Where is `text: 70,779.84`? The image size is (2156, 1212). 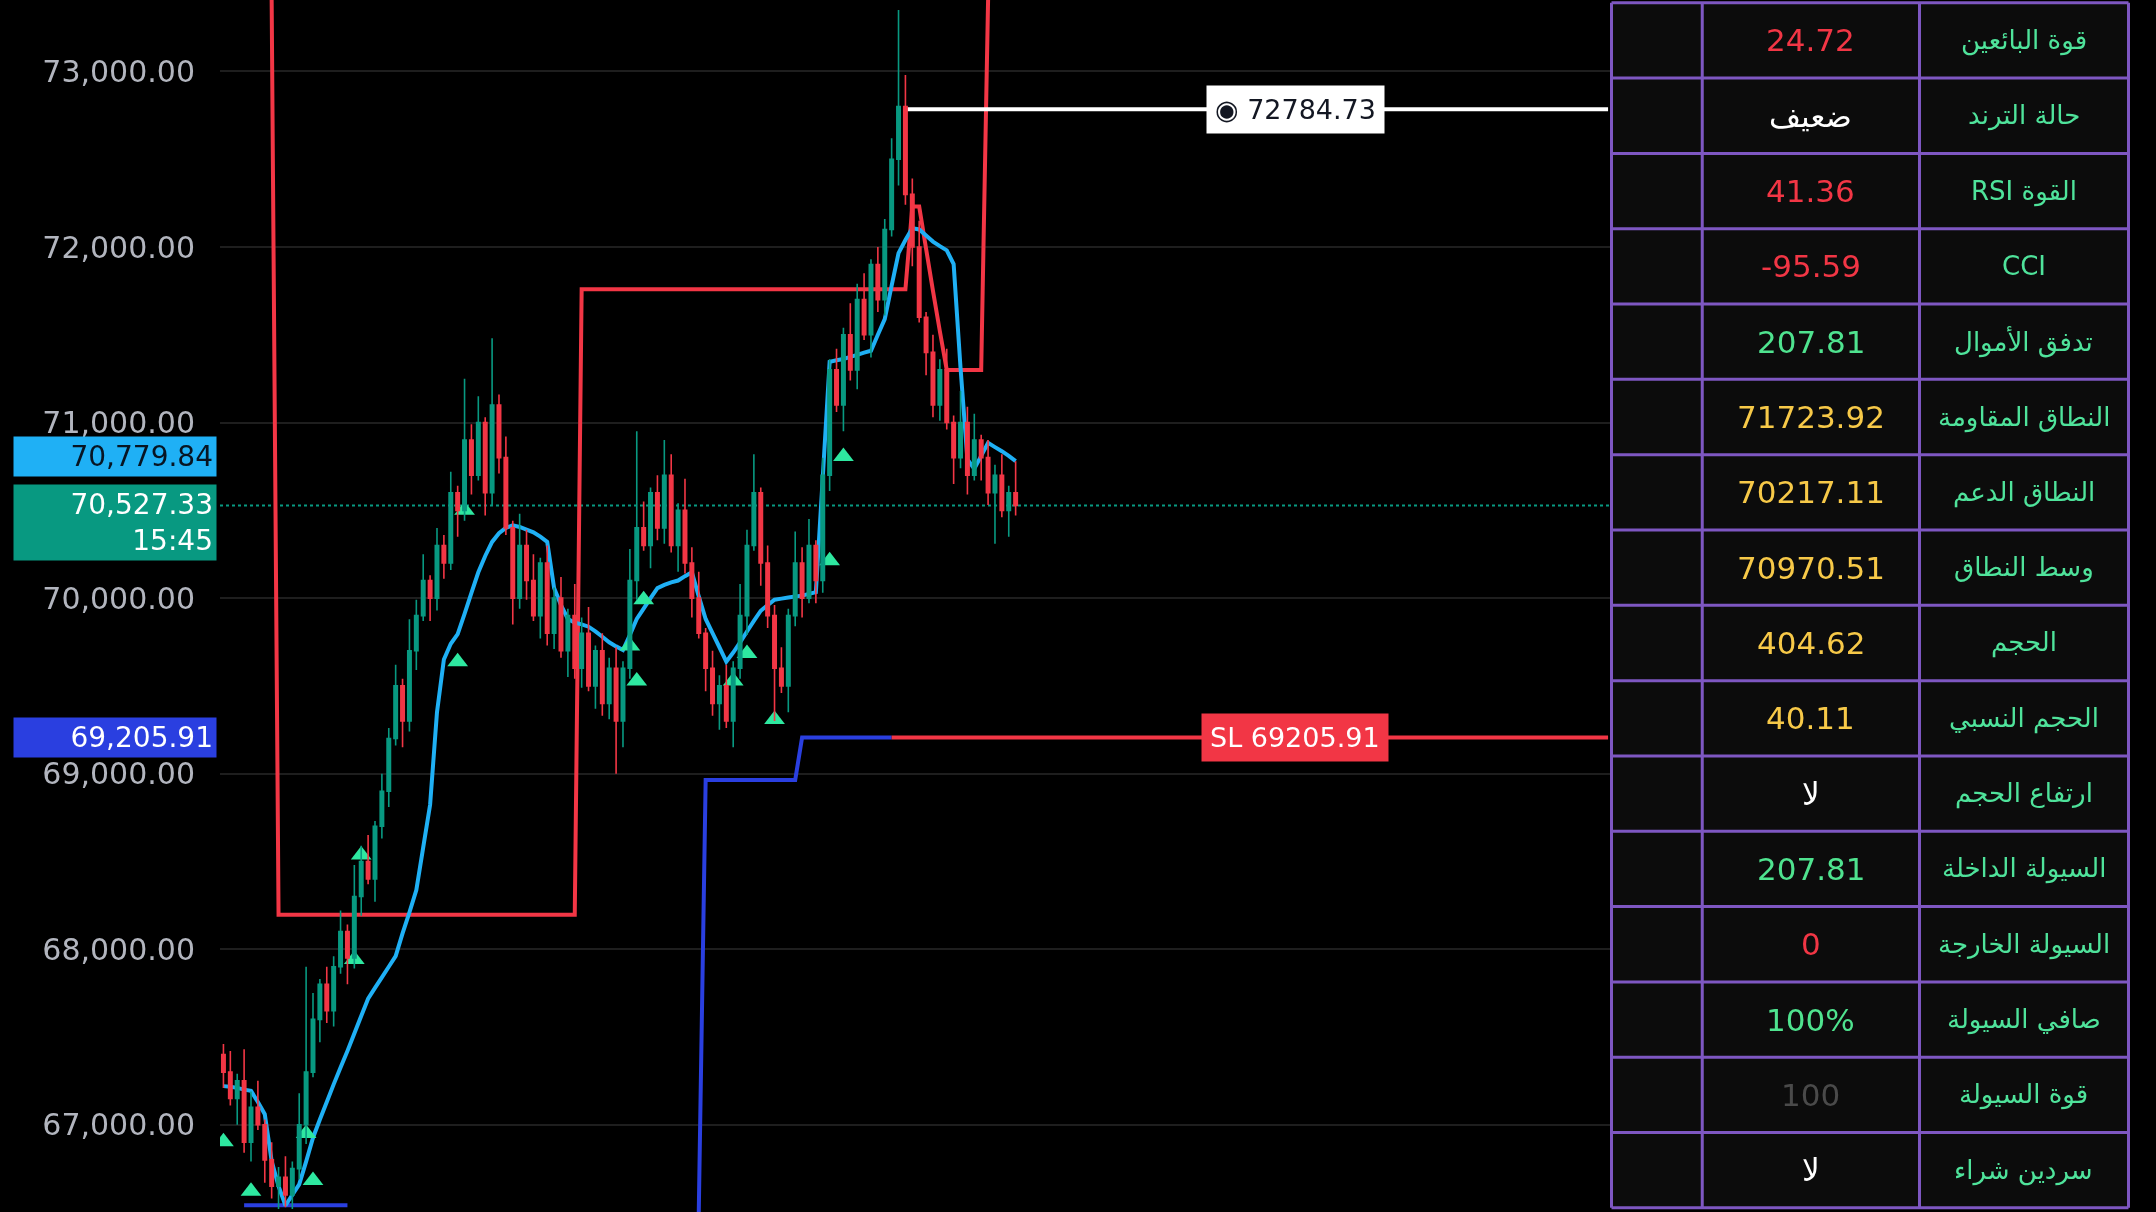 text: 70,779.84 is located at coordinates (141, 456).